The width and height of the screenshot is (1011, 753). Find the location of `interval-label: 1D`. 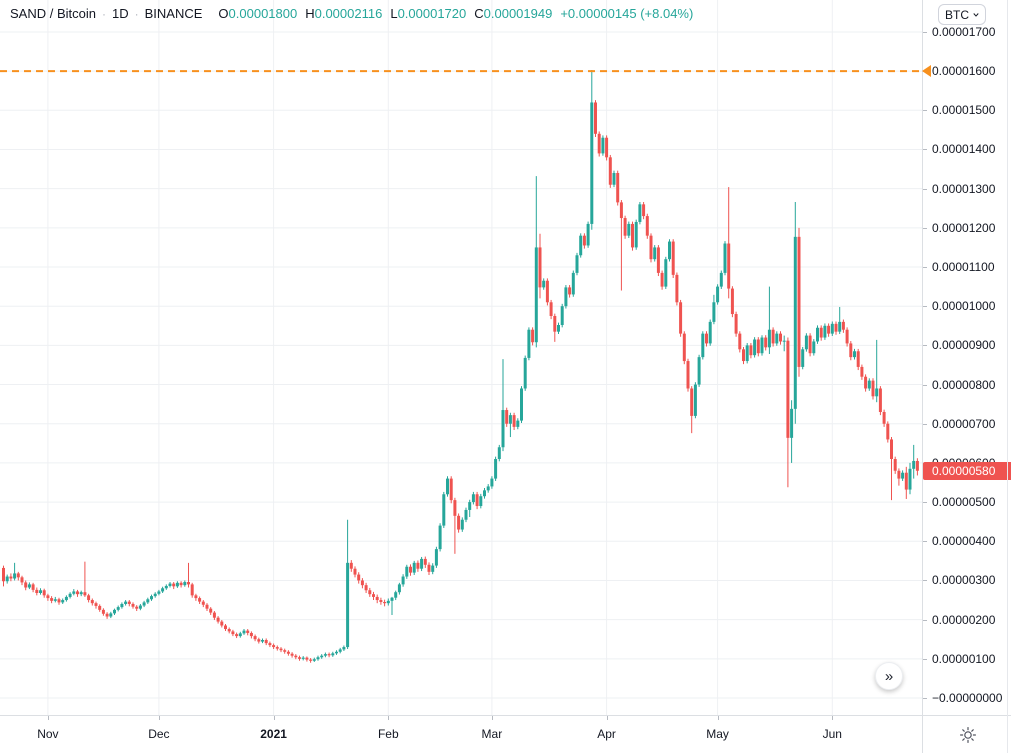

interval-label: 1D is located at coordinates (120, 13).